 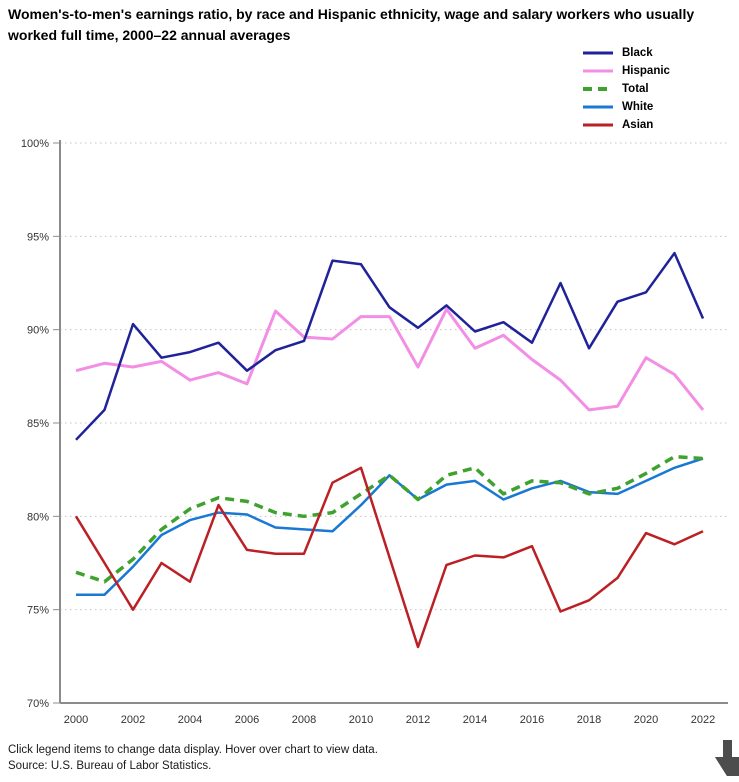 What do you see at coordinates (598, 71) in the screenshot?
I see `legend-swatch-hispanic-line-icon` at bounding box center [598, 71].